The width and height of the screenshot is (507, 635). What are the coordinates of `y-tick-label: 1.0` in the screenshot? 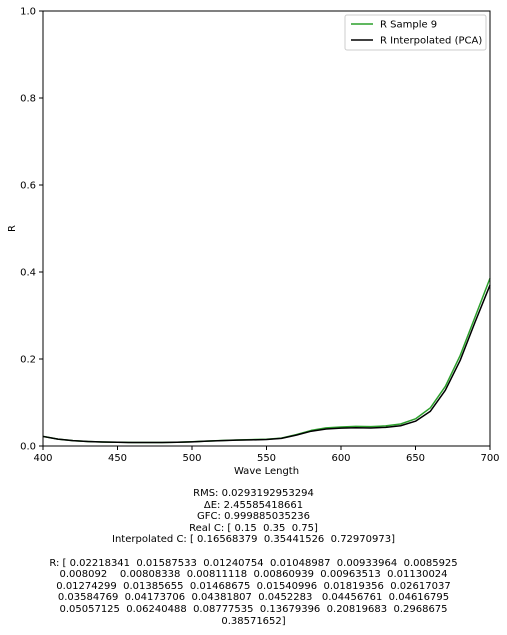 It's located at (28, 12).